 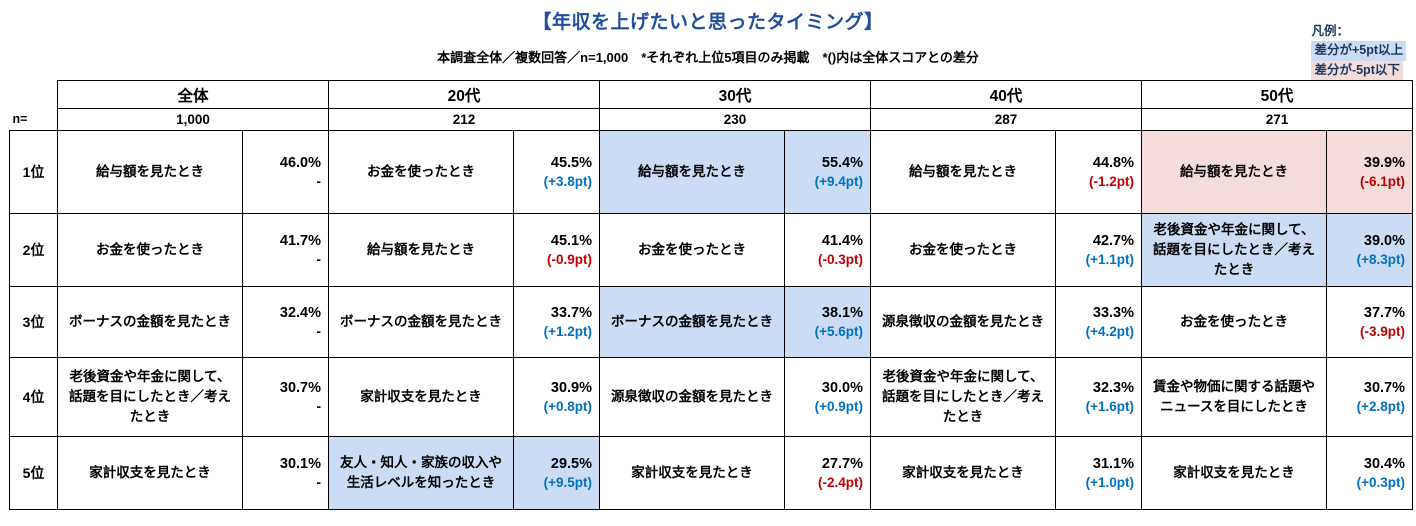 I want to click on legend: 凡例： 差分が+5pt以上 差分が-5pt以下, so click(x=1358, y=51).